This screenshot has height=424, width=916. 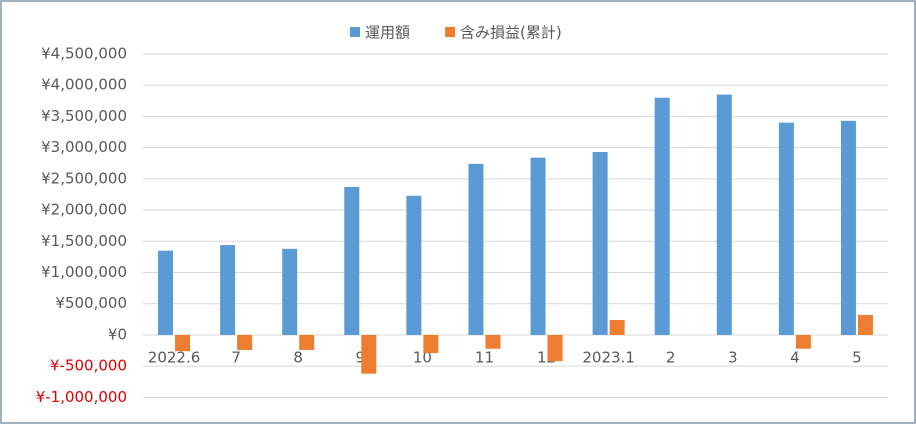 What do you see at coordinates (91, 303) in the screenshot?
I see `y-tick-label: ¥500,000` at bounding box center [91, 303].